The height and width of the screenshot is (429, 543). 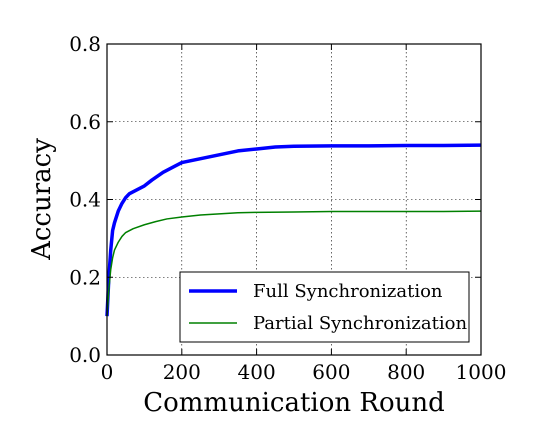 I want to click on legend-label-partial-synchronization: Partial Synchronization, so click(x=360, y=323).